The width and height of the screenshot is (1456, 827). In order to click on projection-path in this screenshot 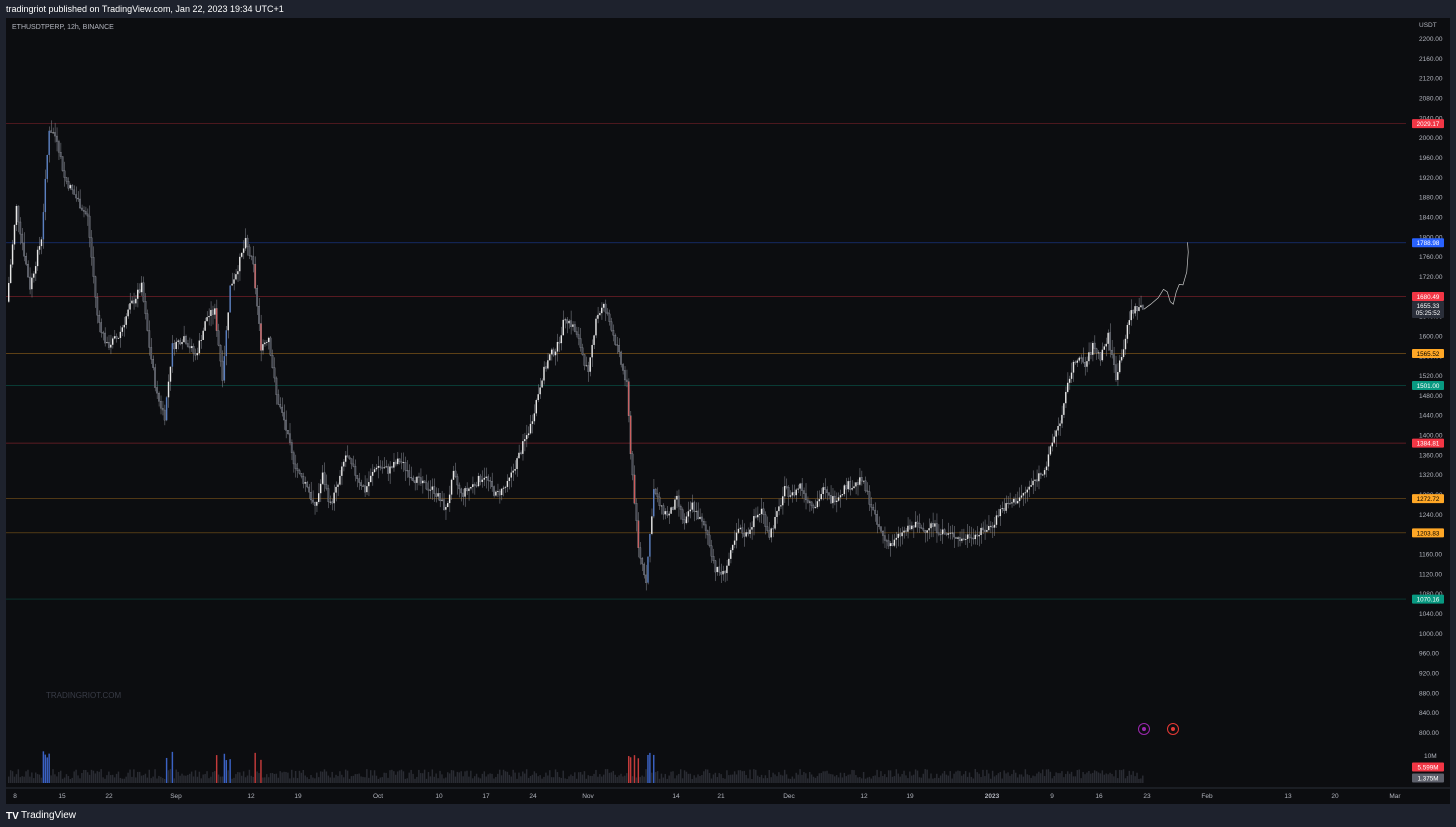, I will do `click(1166, 276)`.